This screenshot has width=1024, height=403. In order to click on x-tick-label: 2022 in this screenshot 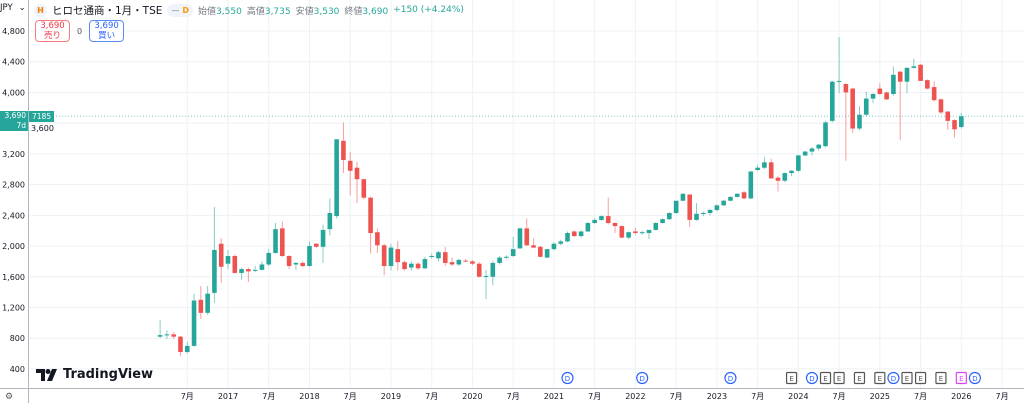, I will do `click(635, 396)`.